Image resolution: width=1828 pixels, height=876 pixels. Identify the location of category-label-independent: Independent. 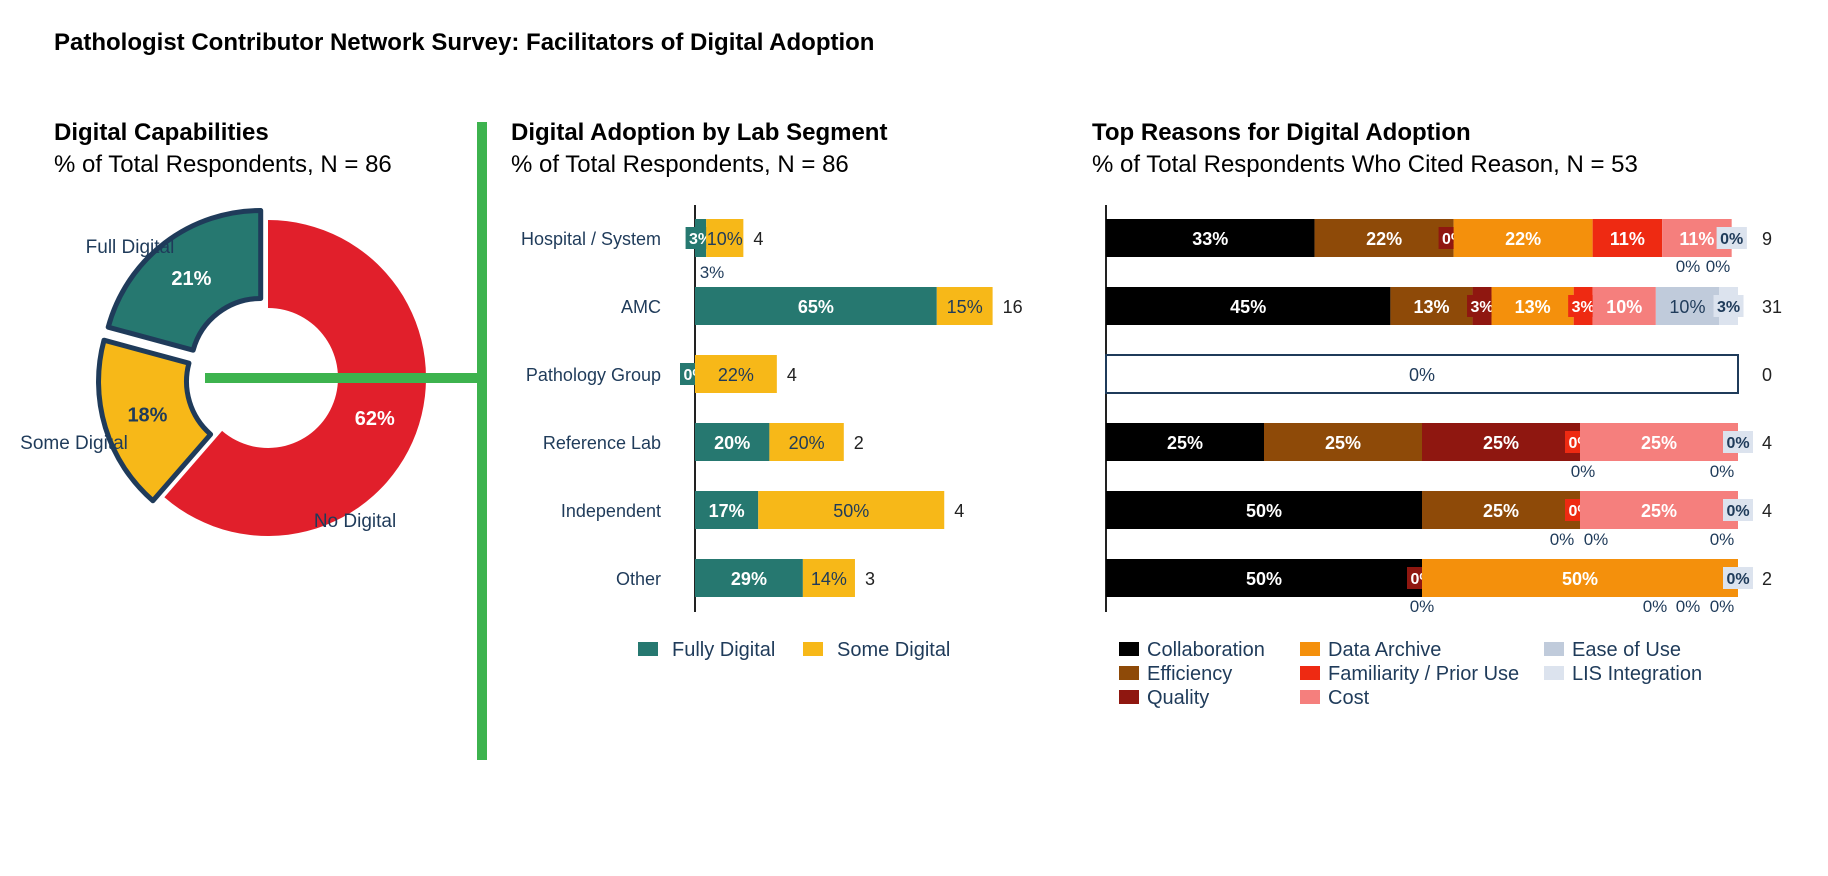
(611, 511).